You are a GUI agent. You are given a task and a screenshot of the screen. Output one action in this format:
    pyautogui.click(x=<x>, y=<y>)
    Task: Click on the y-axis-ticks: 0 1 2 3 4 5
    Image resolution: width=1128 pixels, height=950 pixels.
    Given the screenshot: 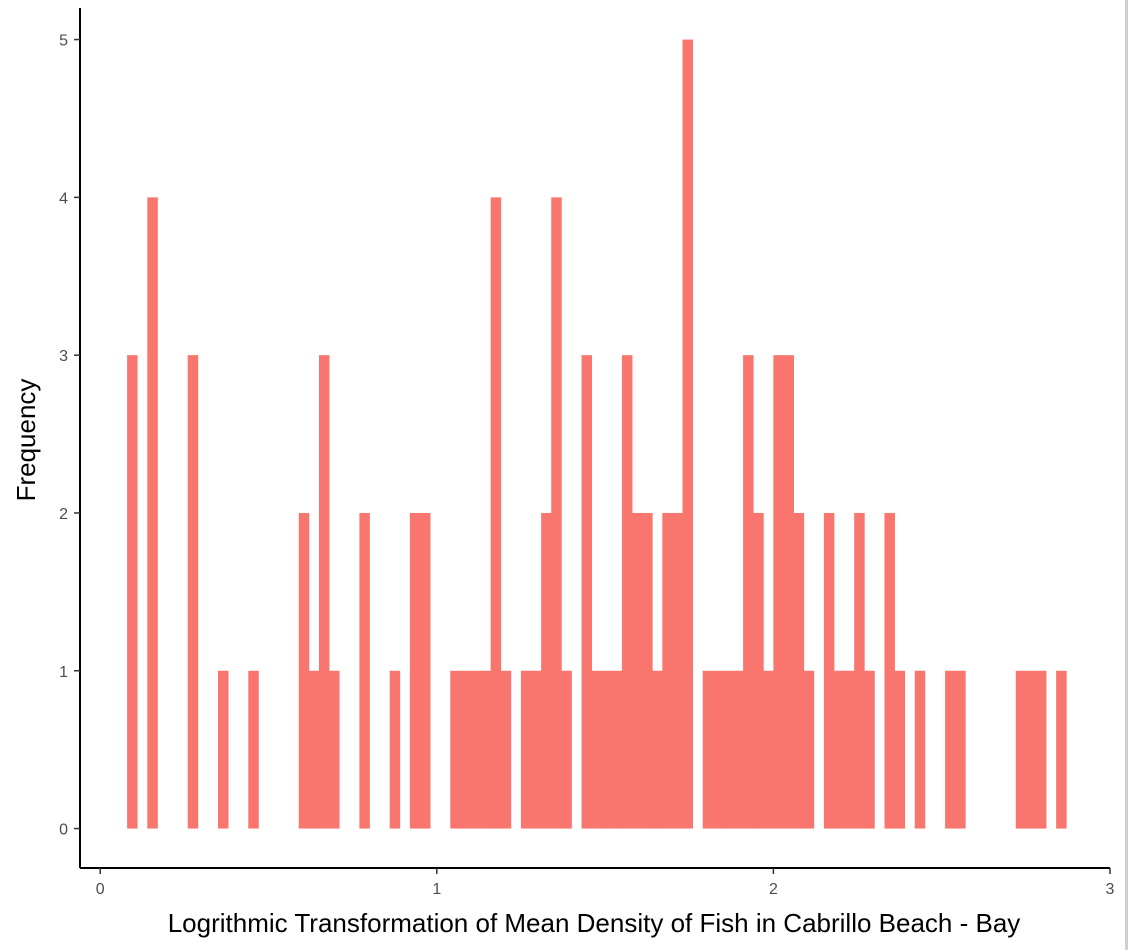 What is the action you would take?
    pyautogui.click(x=69, y=436)
    